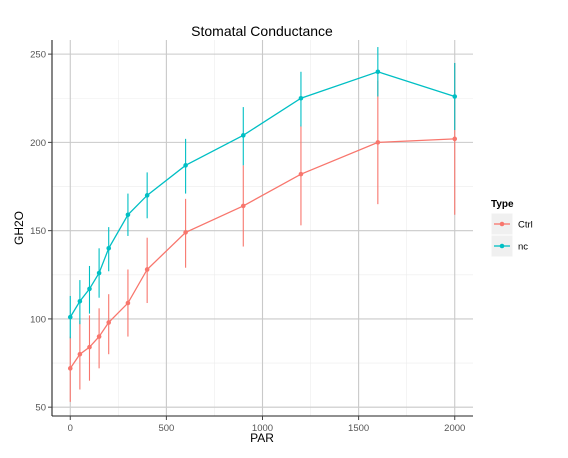  I want to click on legend-label-nc: nc, so click(523, 247).